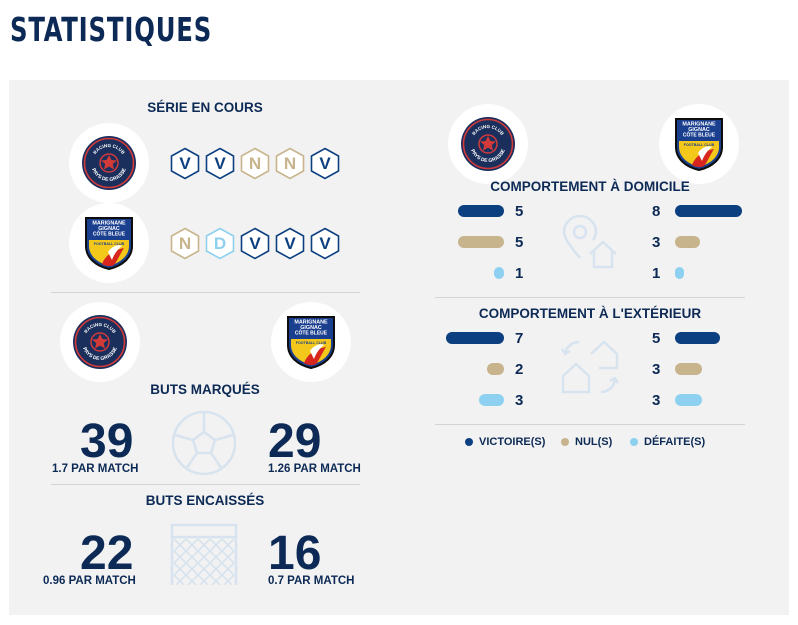 This screenshot has height=625, width=798. What do you see at coordinates (688, 369) in the screenshot?
I see `away-draw-bar-right` at bounding box center [688, 369].